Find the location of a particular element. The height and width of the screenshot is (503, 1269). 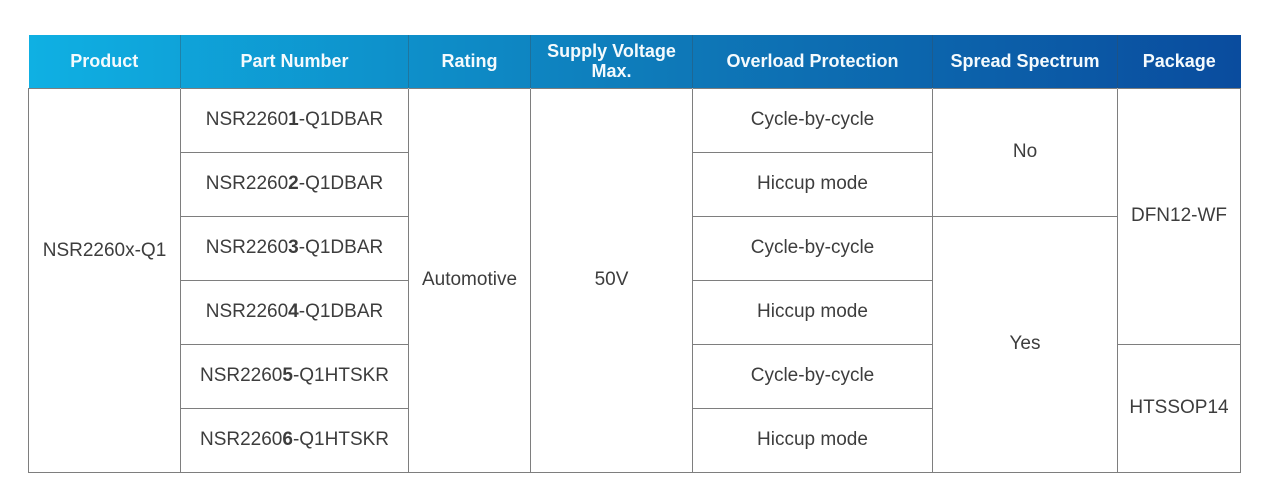

header-spread-spectrum: Spread Spectrum is located at coordinates (1025, 61).